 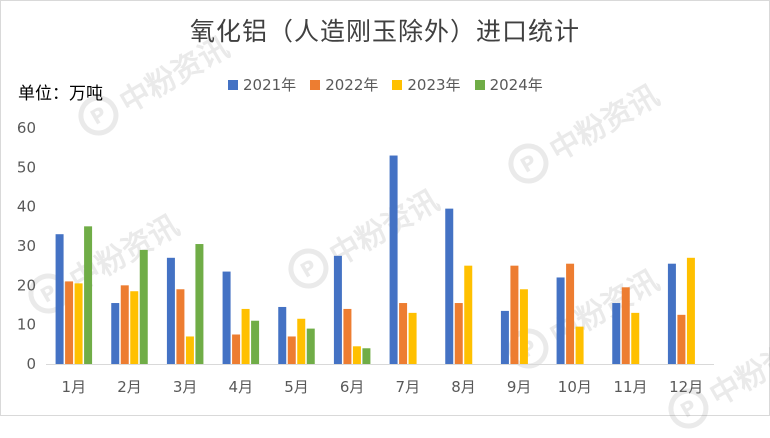 I want to click on y-tick-label: 20, so click(x=26, y=285).